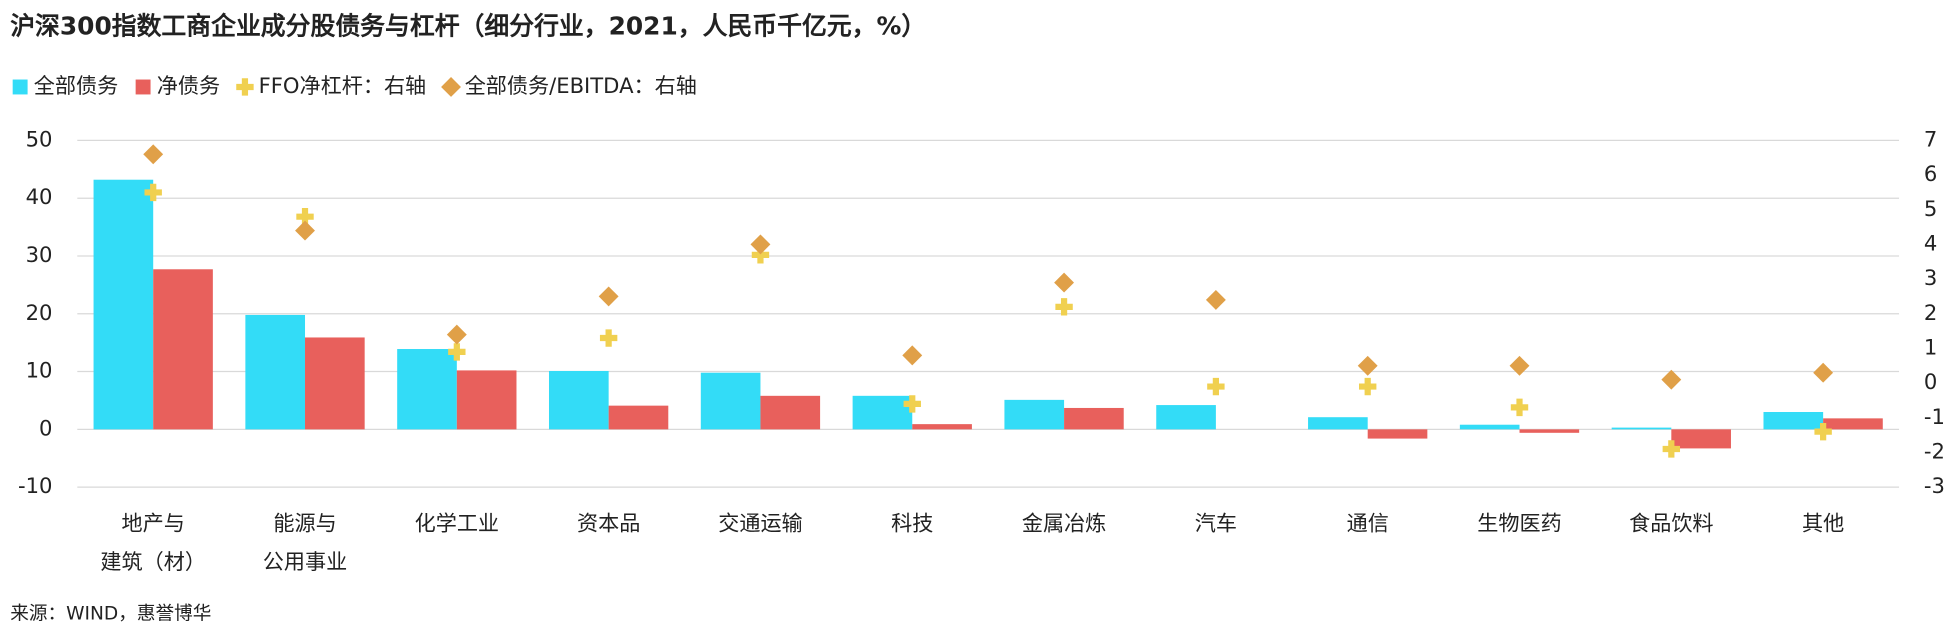 The width and height of the screenshot is (1949, 635). I want to click on y-tick-label: 0, so click(45, 427).